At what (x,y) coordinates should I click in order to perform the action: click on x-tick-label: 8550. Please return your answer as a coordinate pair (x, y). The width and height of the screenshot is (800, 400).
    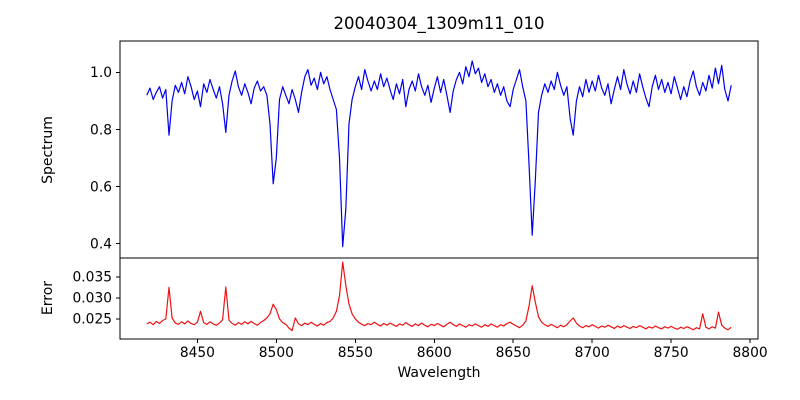
    Looking at the image, I should click on (355, 353).